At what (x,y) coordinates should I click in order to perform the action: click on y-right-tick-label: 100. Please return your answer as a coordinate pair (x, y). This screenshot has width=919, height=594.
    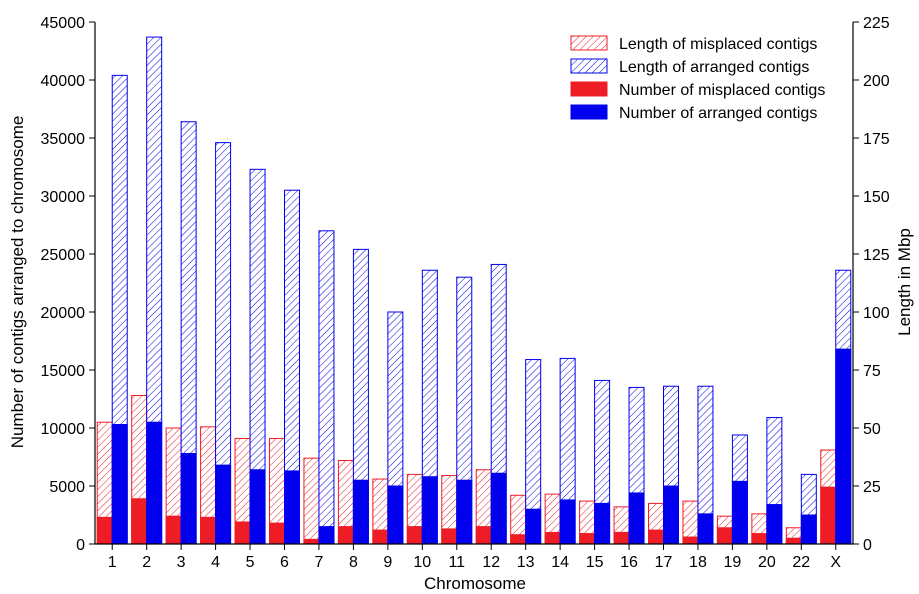
    Looking at the image, I should click on (876, 313).